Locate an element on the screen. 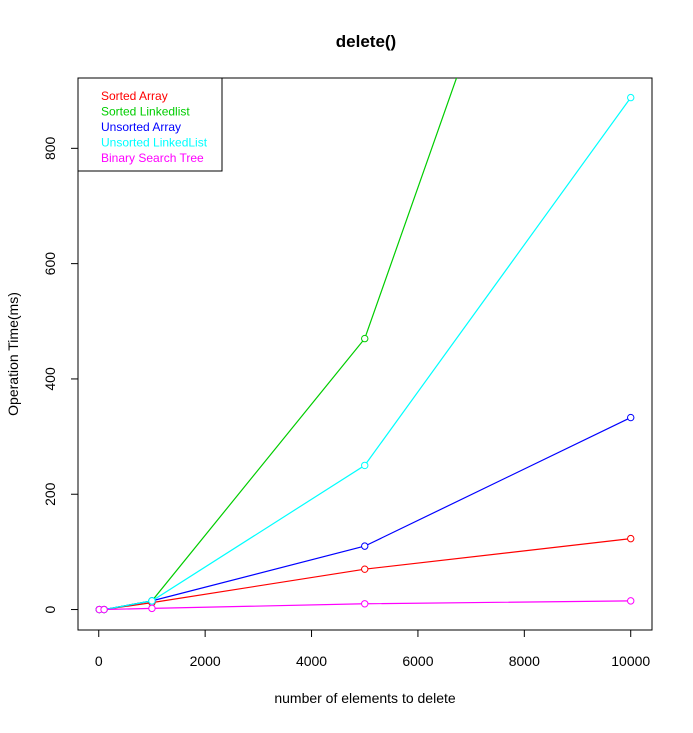 This screenshot has width=693, height=733. y-axis-label: Operation Time(ms) is located at coordinates (13, 354).